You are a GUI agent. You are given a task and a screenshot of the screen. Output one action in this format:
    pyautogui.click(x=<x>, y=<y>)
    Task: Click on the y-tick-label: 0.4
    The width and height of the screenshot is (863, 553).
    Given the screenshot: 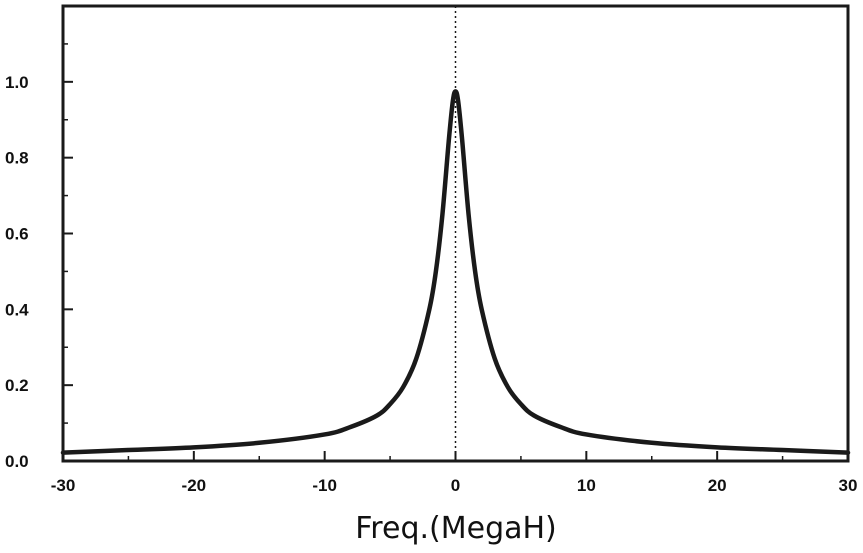 What is the action you would take?
    pyautogui.click(x=17, y=309)
    